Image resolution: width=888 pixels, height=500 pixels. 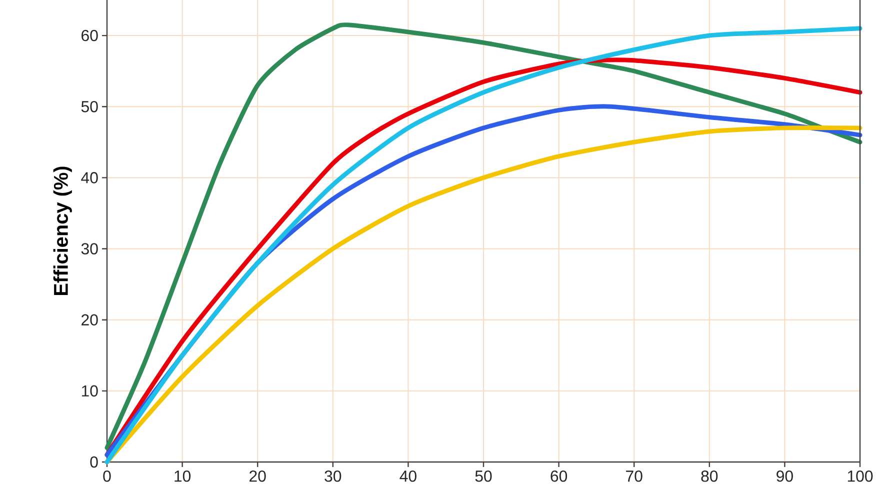 What do you see at coordinates (62, 230) in the screenshot?
I see `y-axis-title: Efficiency (%)` at bounding box center [62, 230].